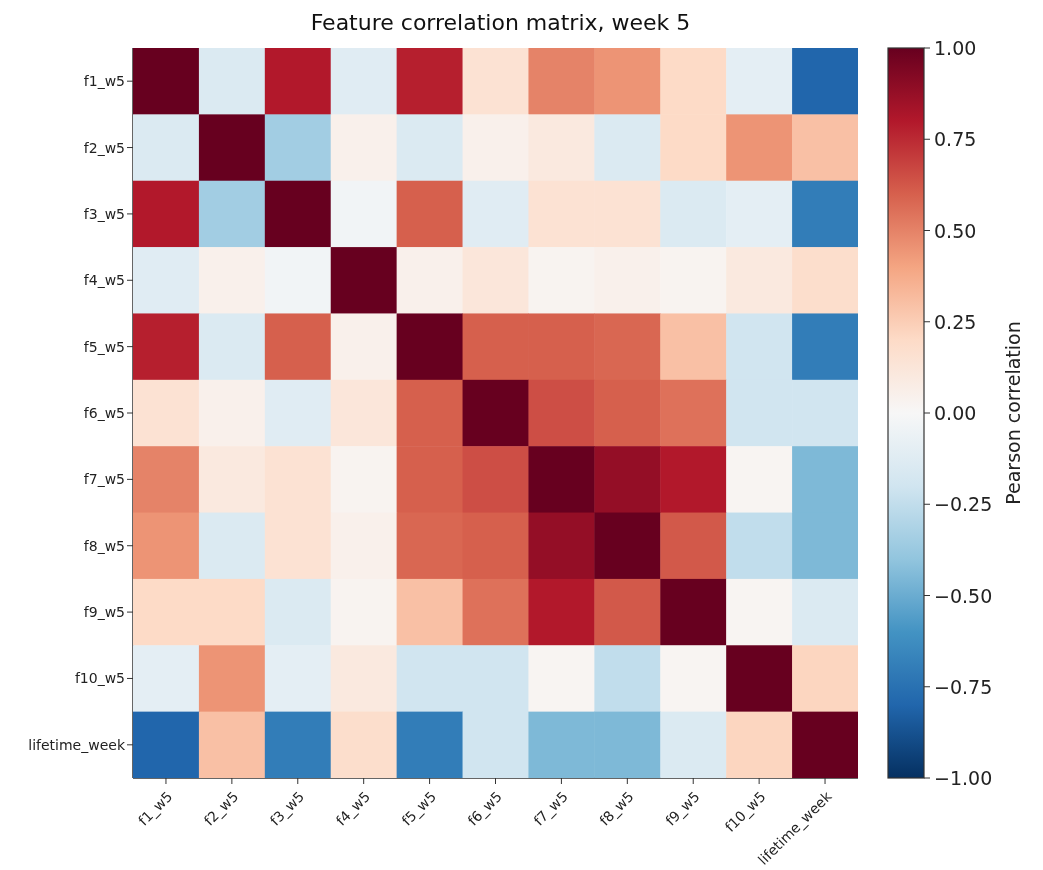 This screenshot has height=870, width=1043. Describe the element at coordinates (955, 413) in the screenshot. I see `color-bar-label: 0.00` at that location.